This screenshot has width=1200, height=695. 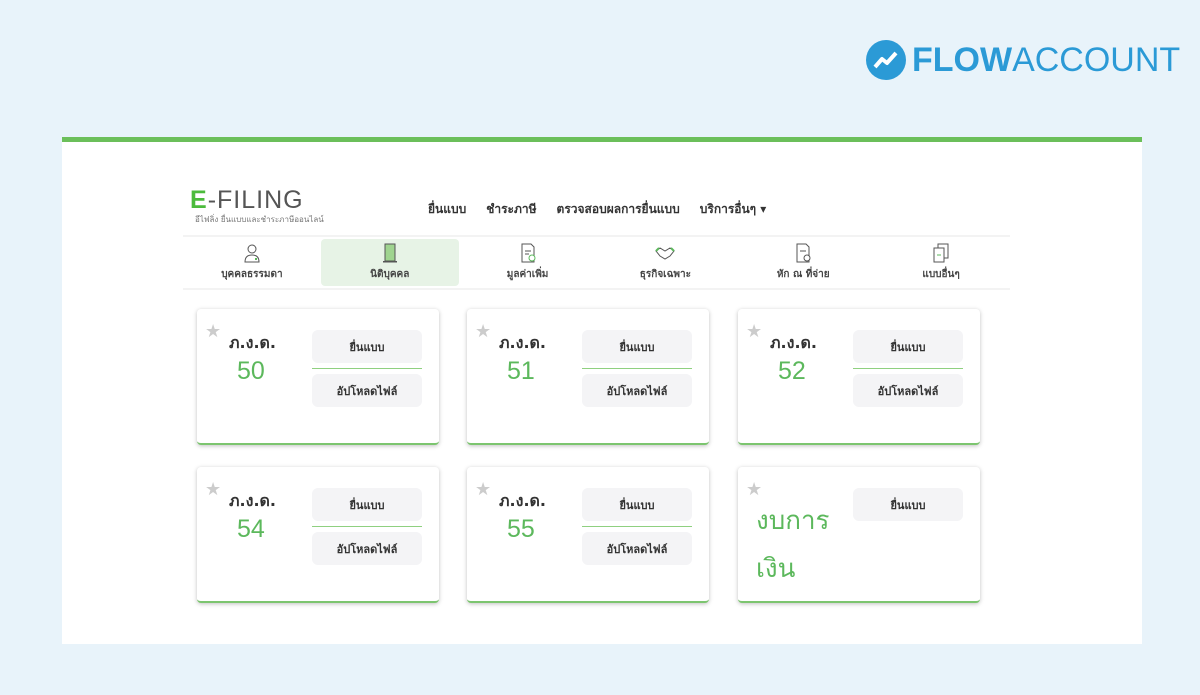 I want to click on nav-pay: ชำระภาษี, so click(x=511, y=209).